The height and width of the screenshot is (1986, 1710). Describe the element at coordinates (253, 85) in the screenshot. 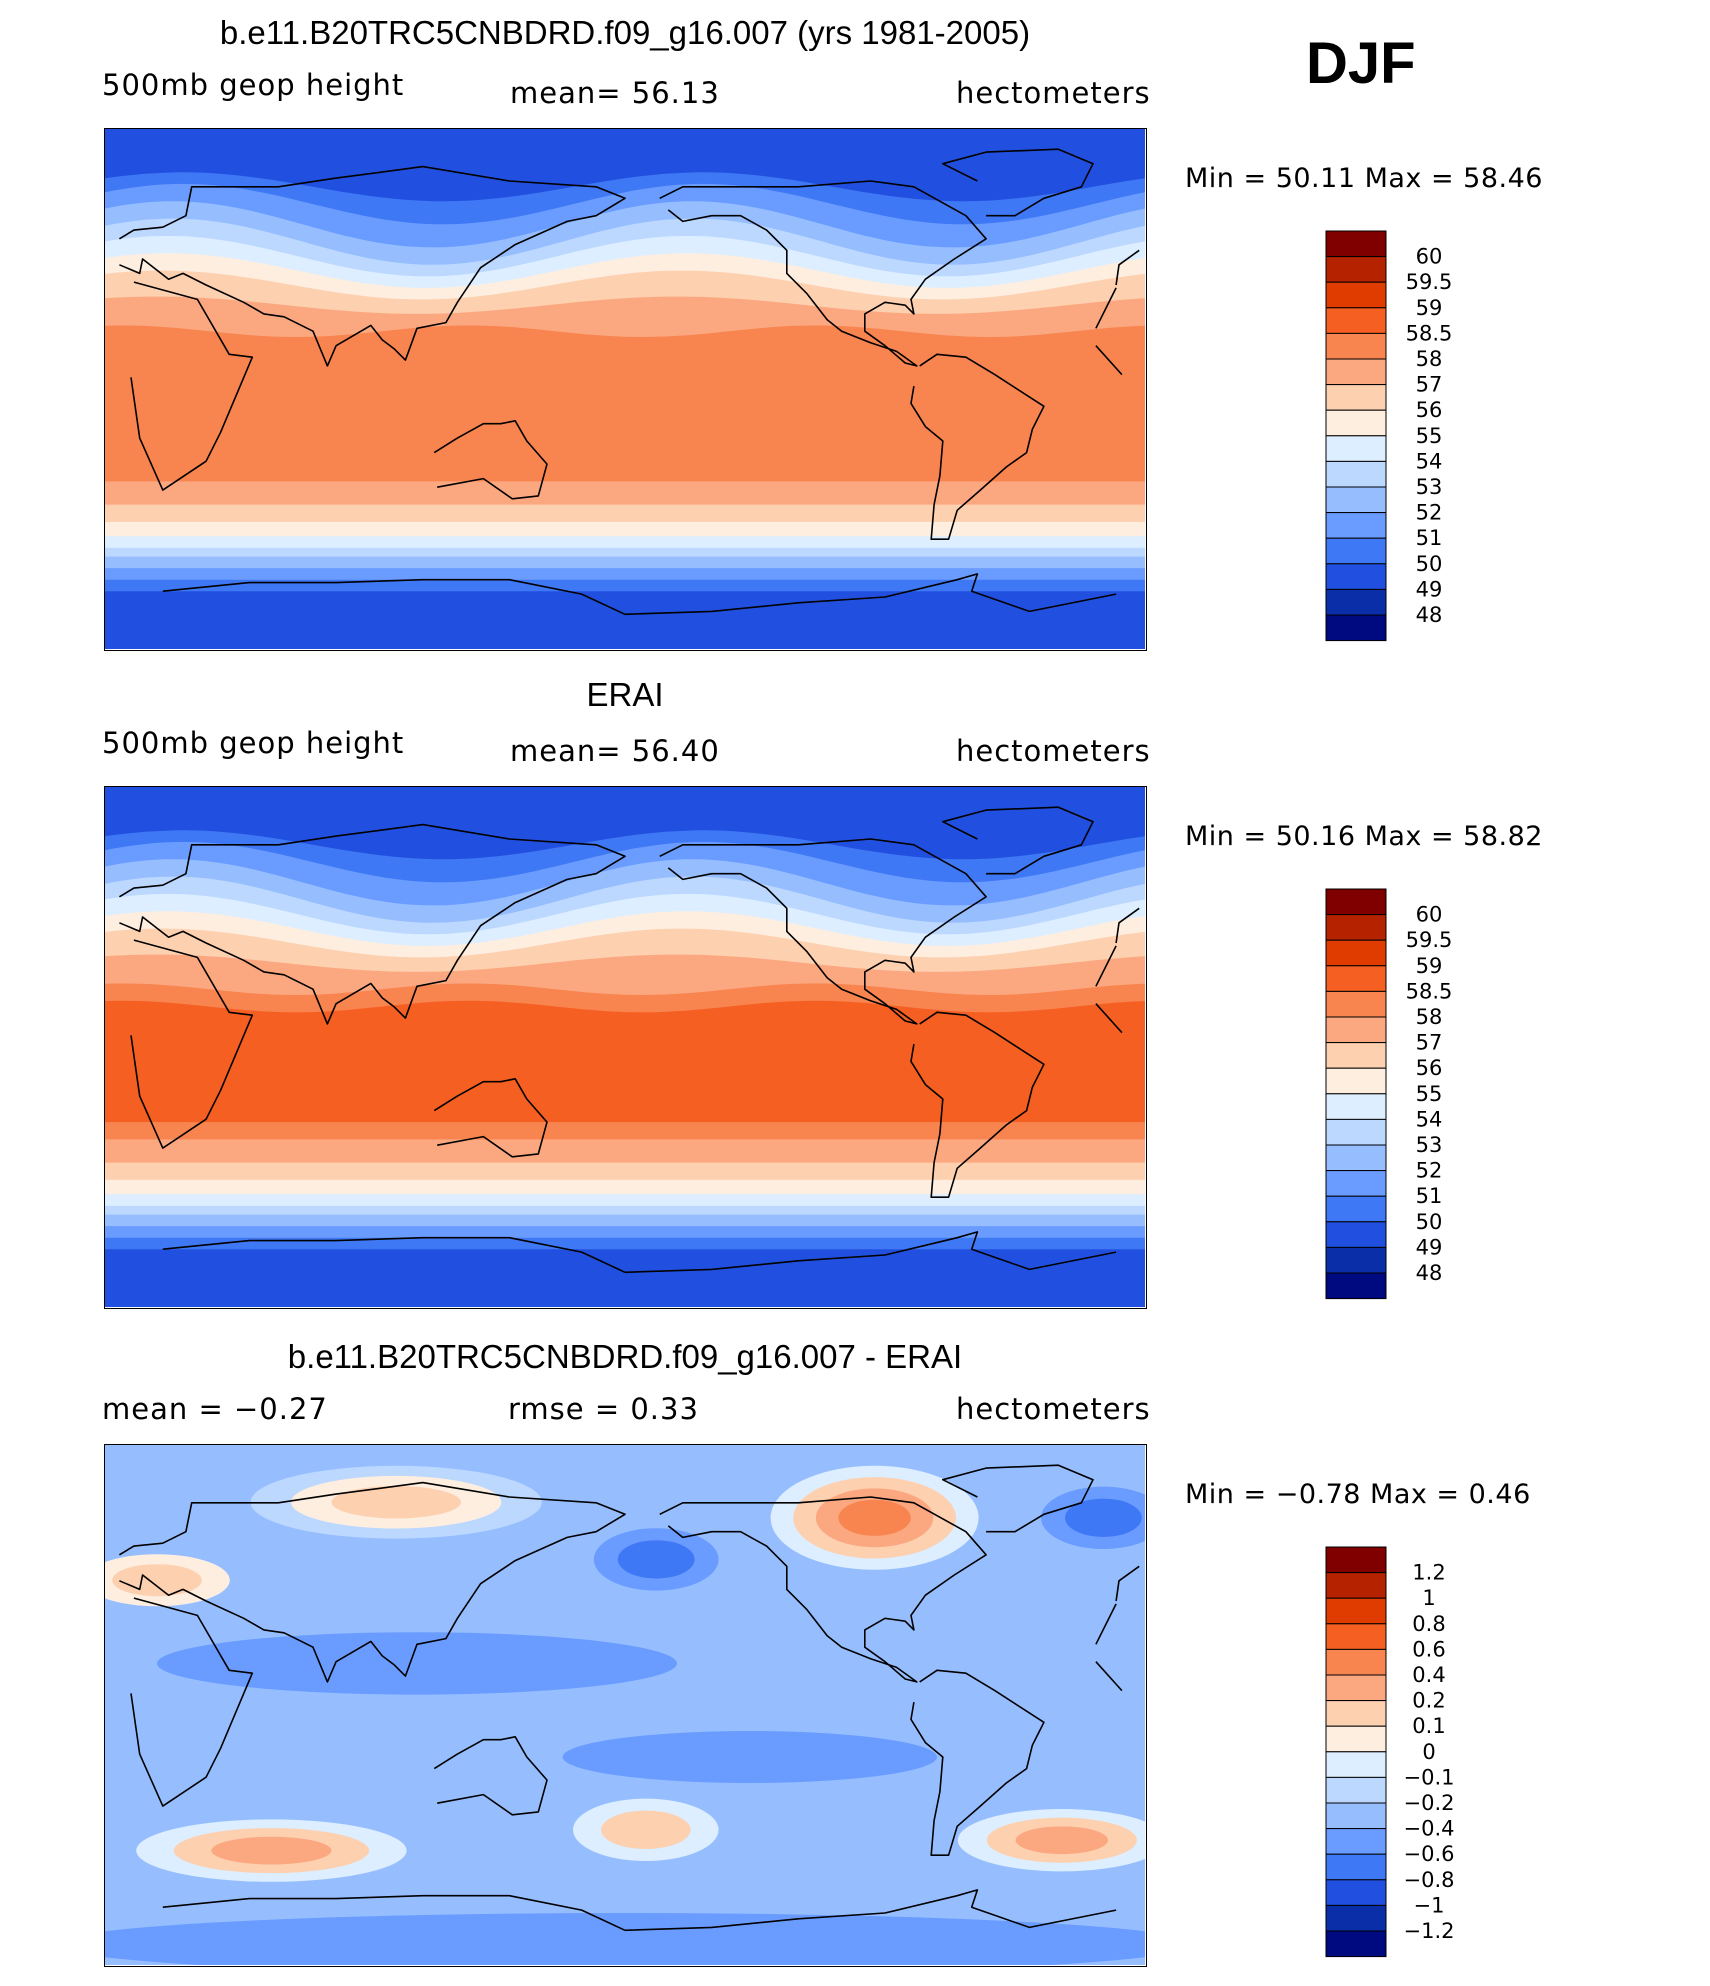

I see `panel-1-variable-label: 500mb geop height` at that location.